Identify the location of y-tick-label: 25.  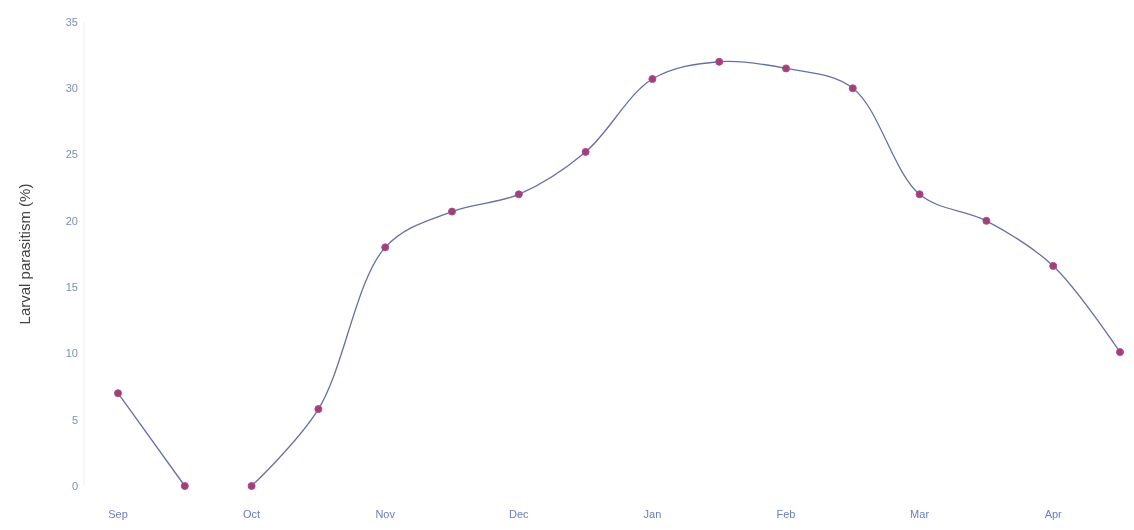
(71, 154).